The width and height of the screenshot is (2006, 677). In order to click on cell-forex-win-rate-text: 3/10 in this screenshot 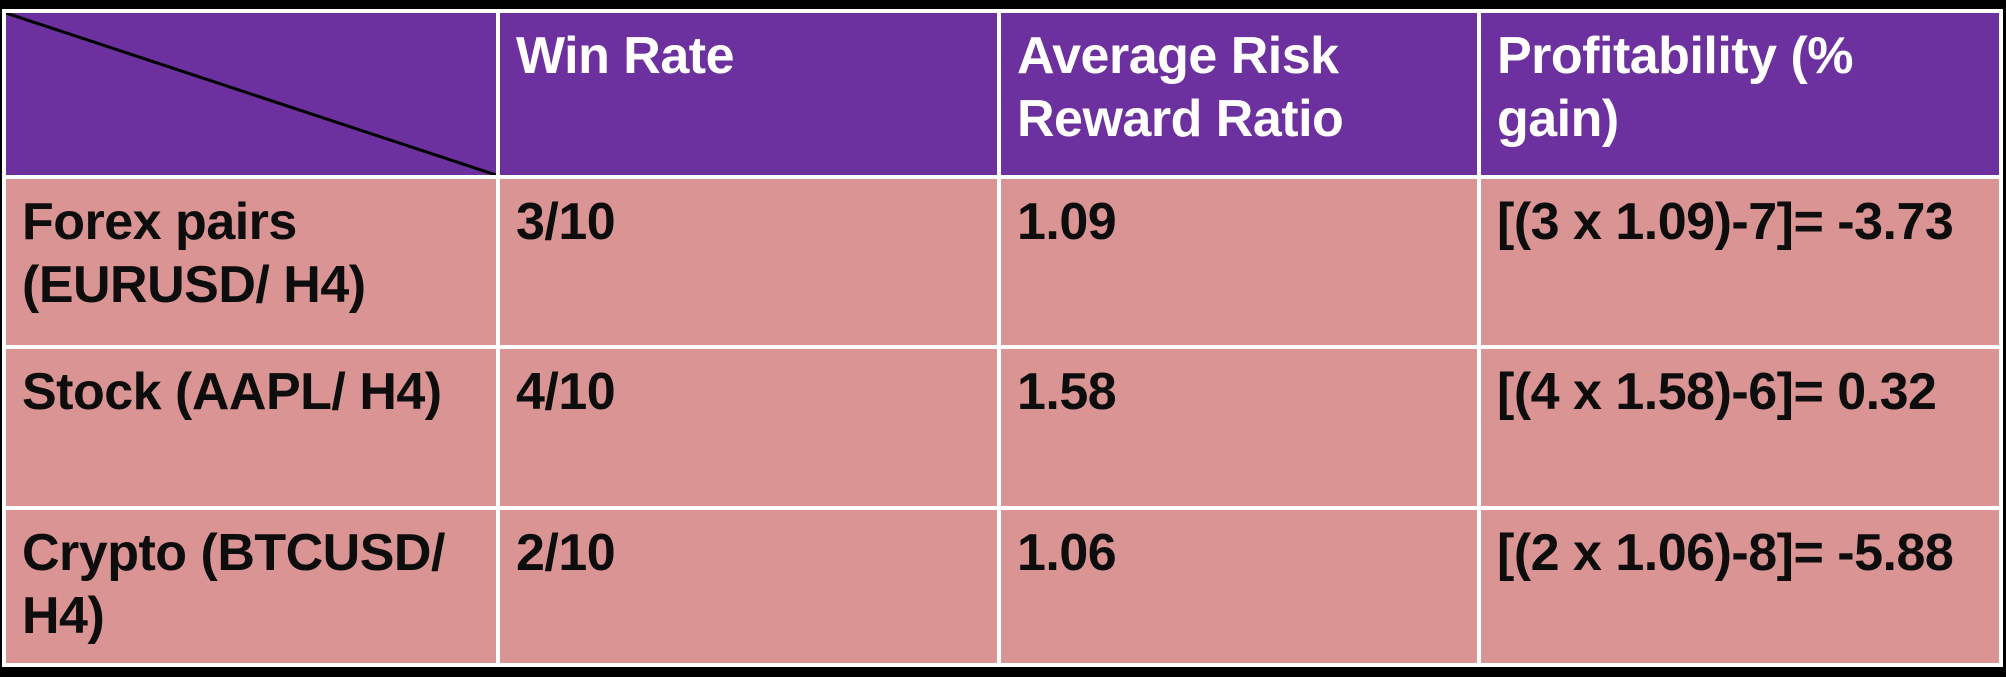, I will do `click(566, 222)`.